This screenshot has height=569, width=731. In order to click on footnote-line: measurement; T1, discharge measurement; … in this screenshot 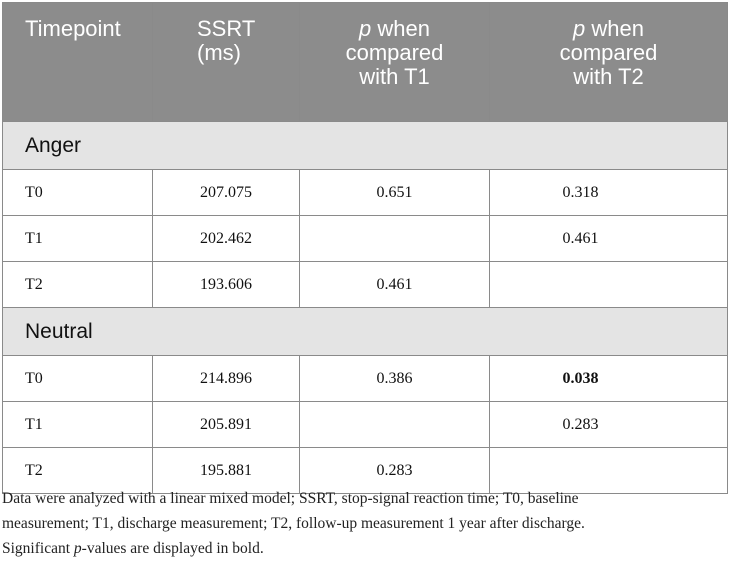, I will do `click(293, 523)`.